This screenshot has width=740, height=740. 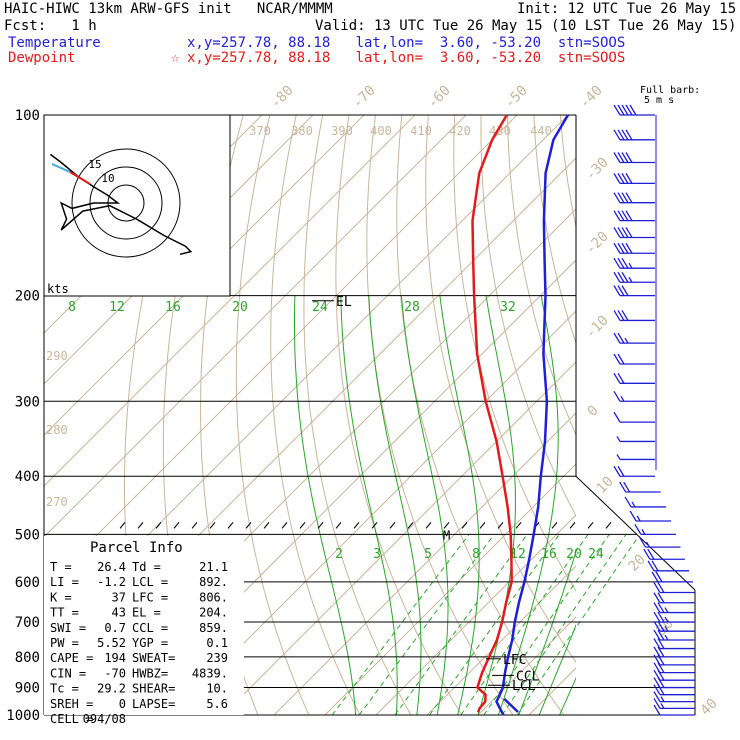 I want to click on parcel-info-title: Parcel Info, so click(x=136, y=548).